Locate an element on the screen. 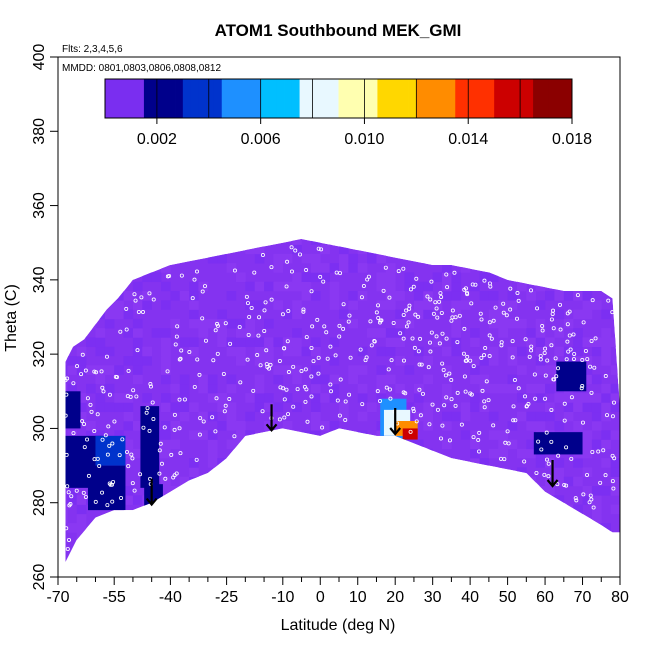 This screenshot has height=650, width=650. x-tick-label: 10 is located at coordinates (358, 597).